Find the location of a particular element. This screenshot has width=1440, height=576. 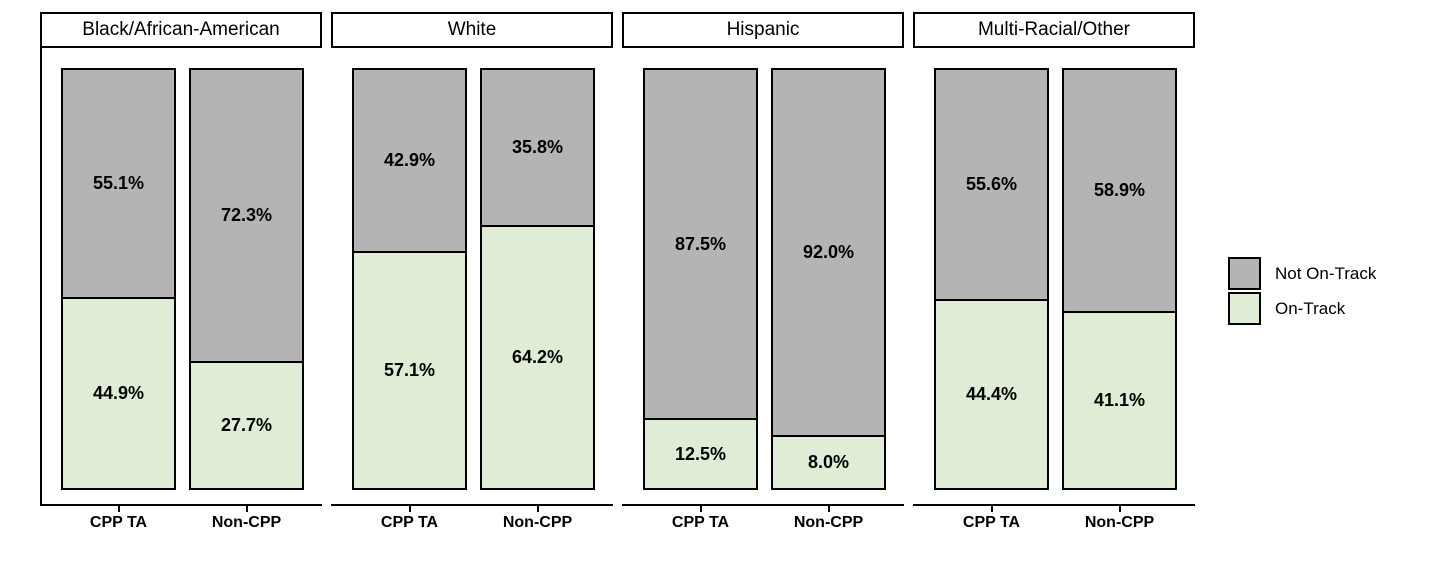

segment-value-label: 41.1% is located at coordinates (1119, 400).